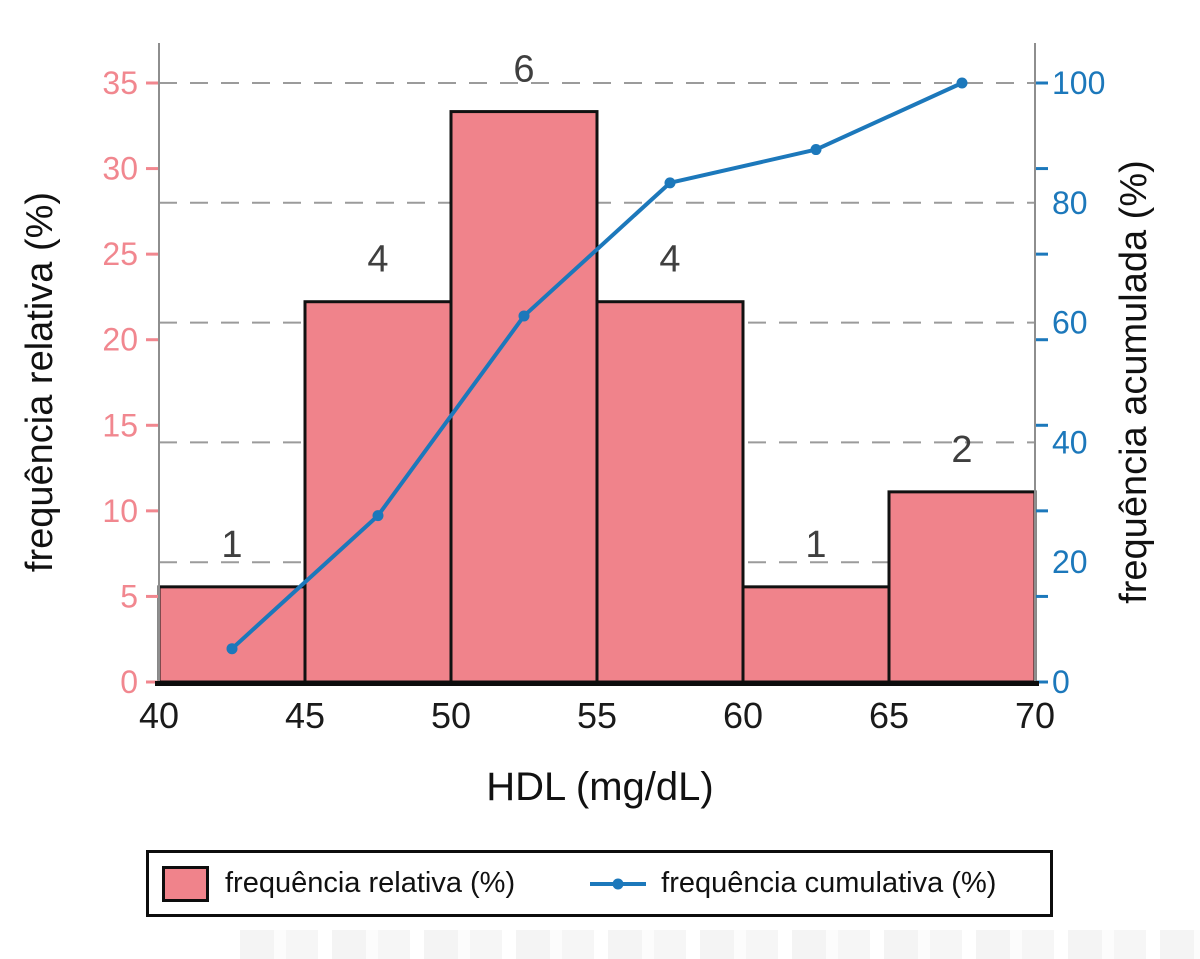 The image size is (1200, 959). What do you see at coordinates (129, 682) in the screenshot?
I see `y-left-tick-label: 0` at bounding box center [129, 682].